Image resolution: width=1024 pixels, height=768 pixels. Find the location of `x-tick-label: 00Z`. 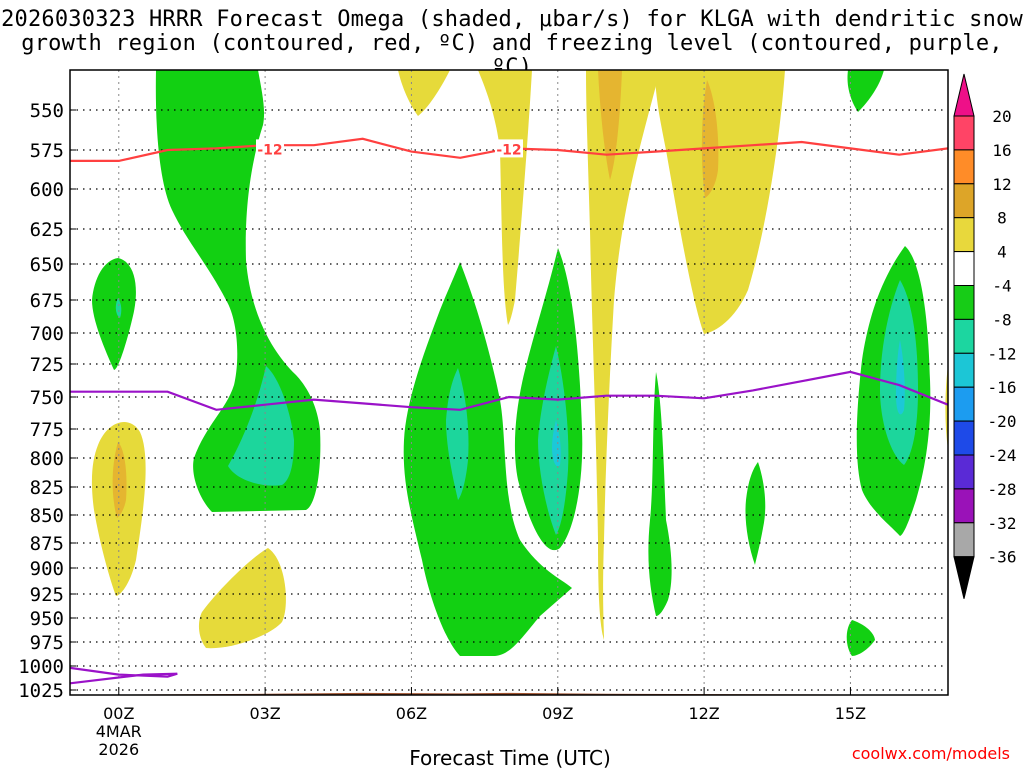

x-tick-label: 00Z is located at coordinates (118, 713).